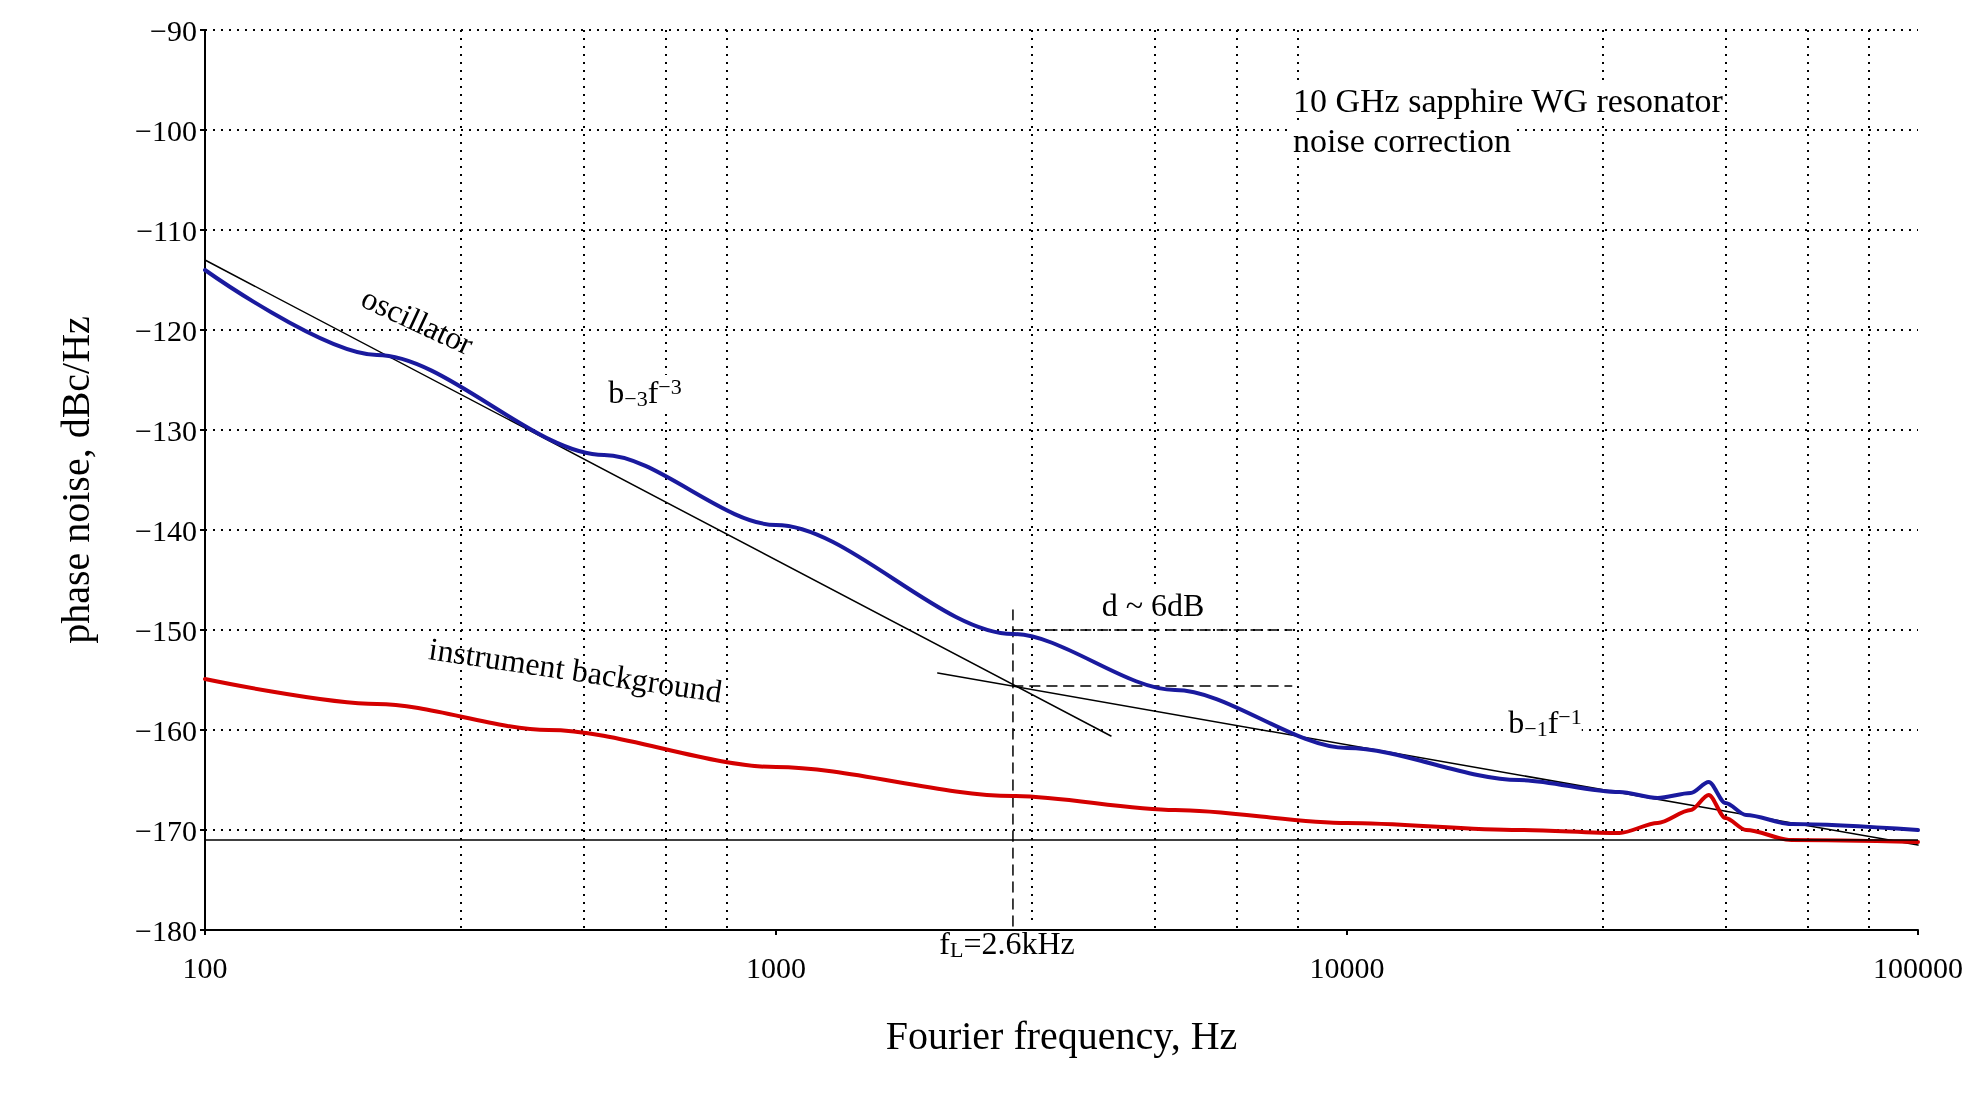 Image resolution: width=1975 pixels, height=1105 pixels. Describe the element at coordinates (1153, 605) in the screenshot. I see `annotation: d ~ 6dB` at that location.